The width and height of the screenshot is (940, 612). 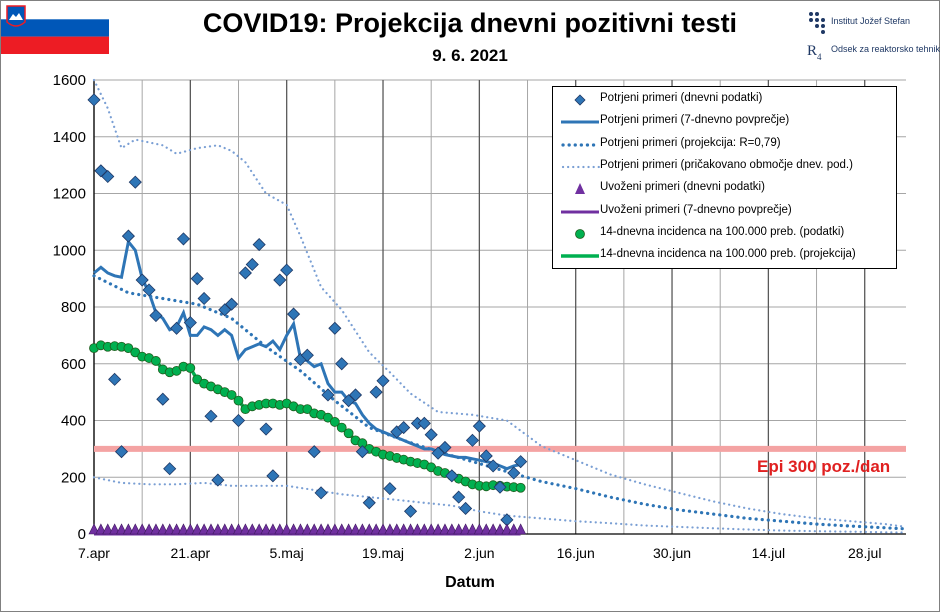 I want to click on legend-label: Potrjeni primeri (projekcija: R=0,79), so click(x=690, y=142).